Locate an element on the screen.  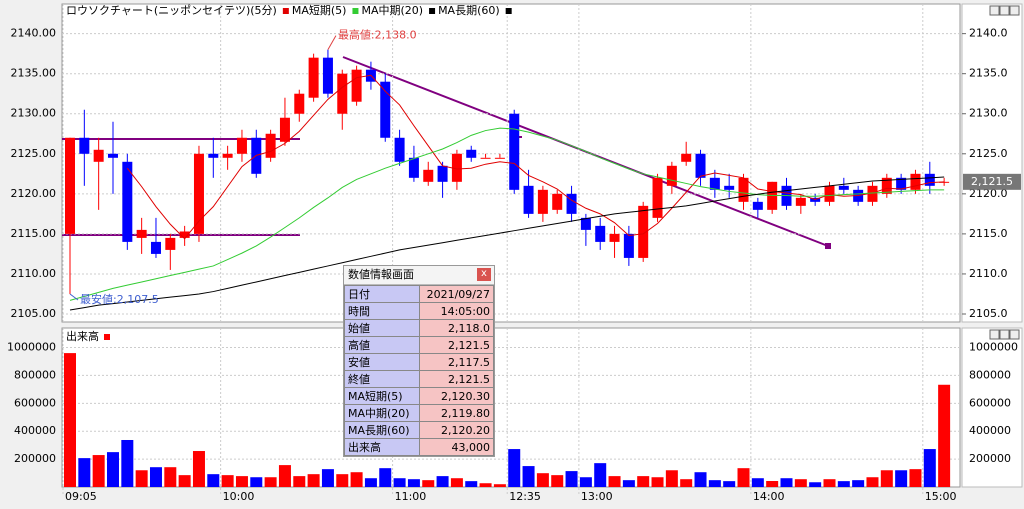
y2-tick-label: 2135.0 is located at coordinates (988, 73).